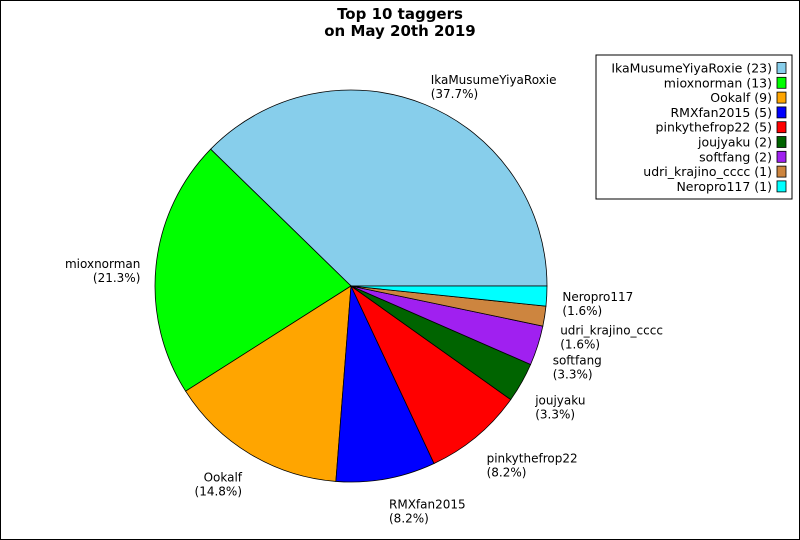 The height and width of the screenshot is (540, 800). I want to click on pie-slice-rmxfan2015, so click(385, 383).